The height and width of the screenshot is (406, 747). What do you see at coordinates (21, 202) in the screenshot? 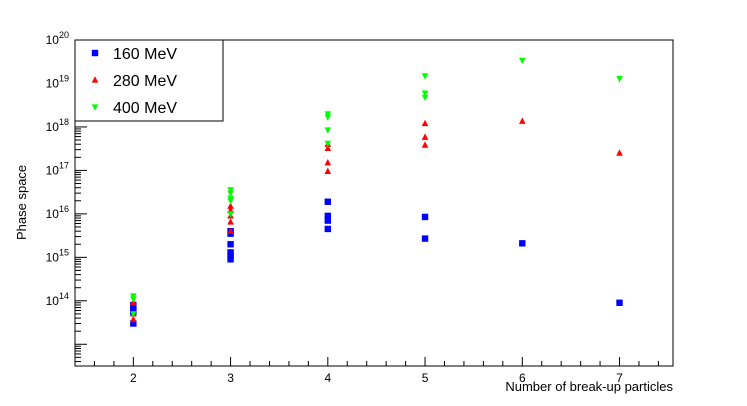
I see `y-axis-label: Phase space` at bounding box center [21, 202].